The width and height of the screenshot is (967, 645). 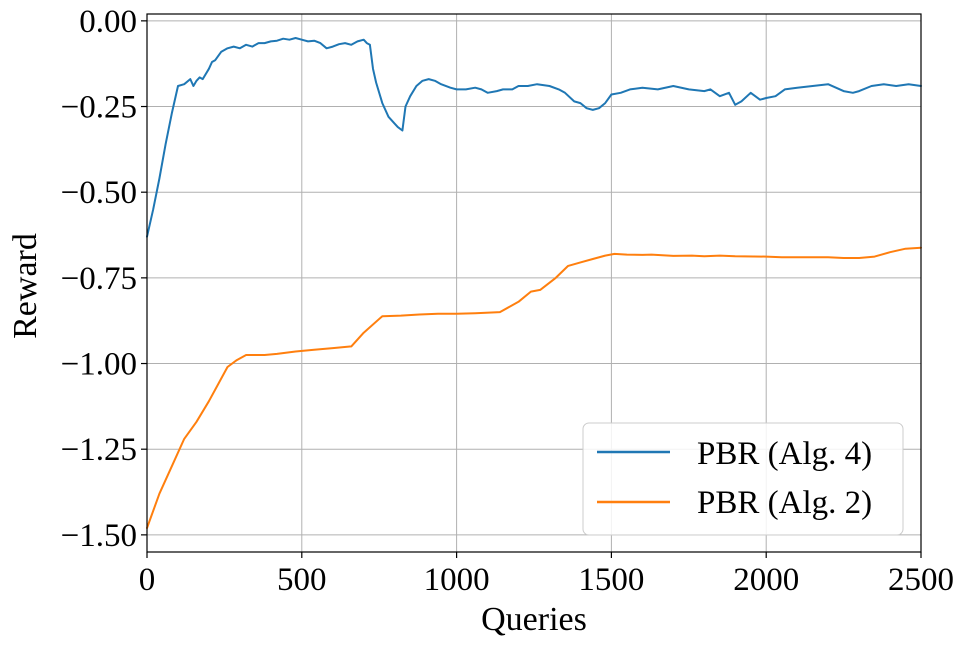 I want to click on y-tick-label: −0.50, so click(x=99, y=193).